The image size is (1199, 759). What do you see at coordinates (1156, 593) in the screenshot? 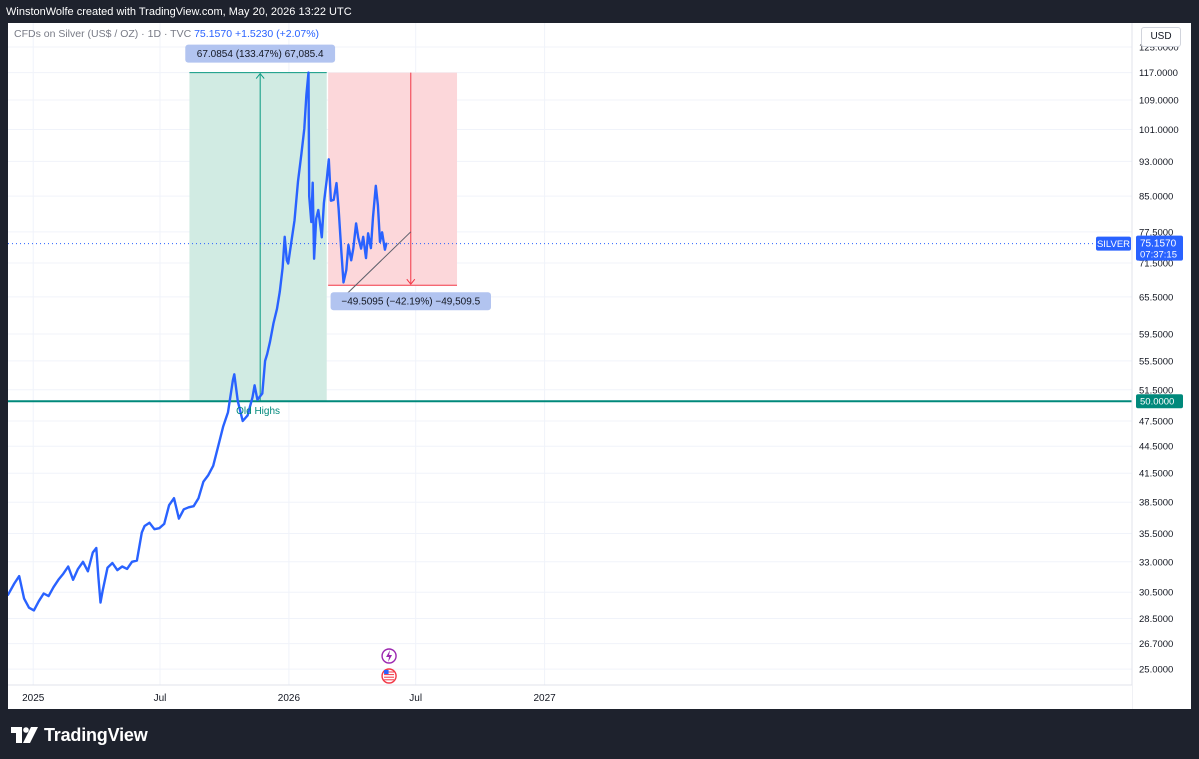
I see `price-tick-18: 30.5000` at bounding box center [1156, 593].